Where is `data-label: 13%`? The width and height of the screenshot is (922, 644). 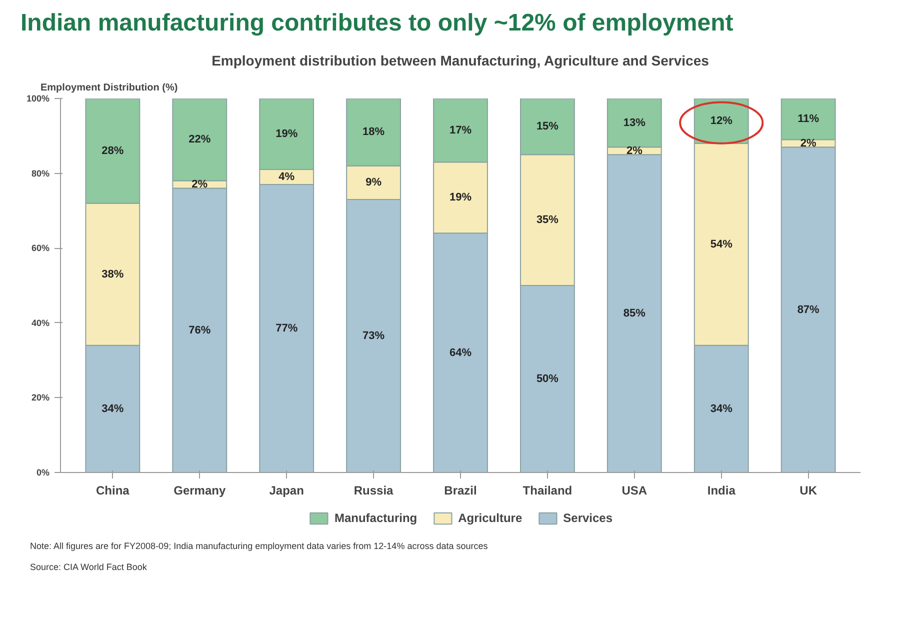 data-label: 13% is located at coordinates (634, 122).